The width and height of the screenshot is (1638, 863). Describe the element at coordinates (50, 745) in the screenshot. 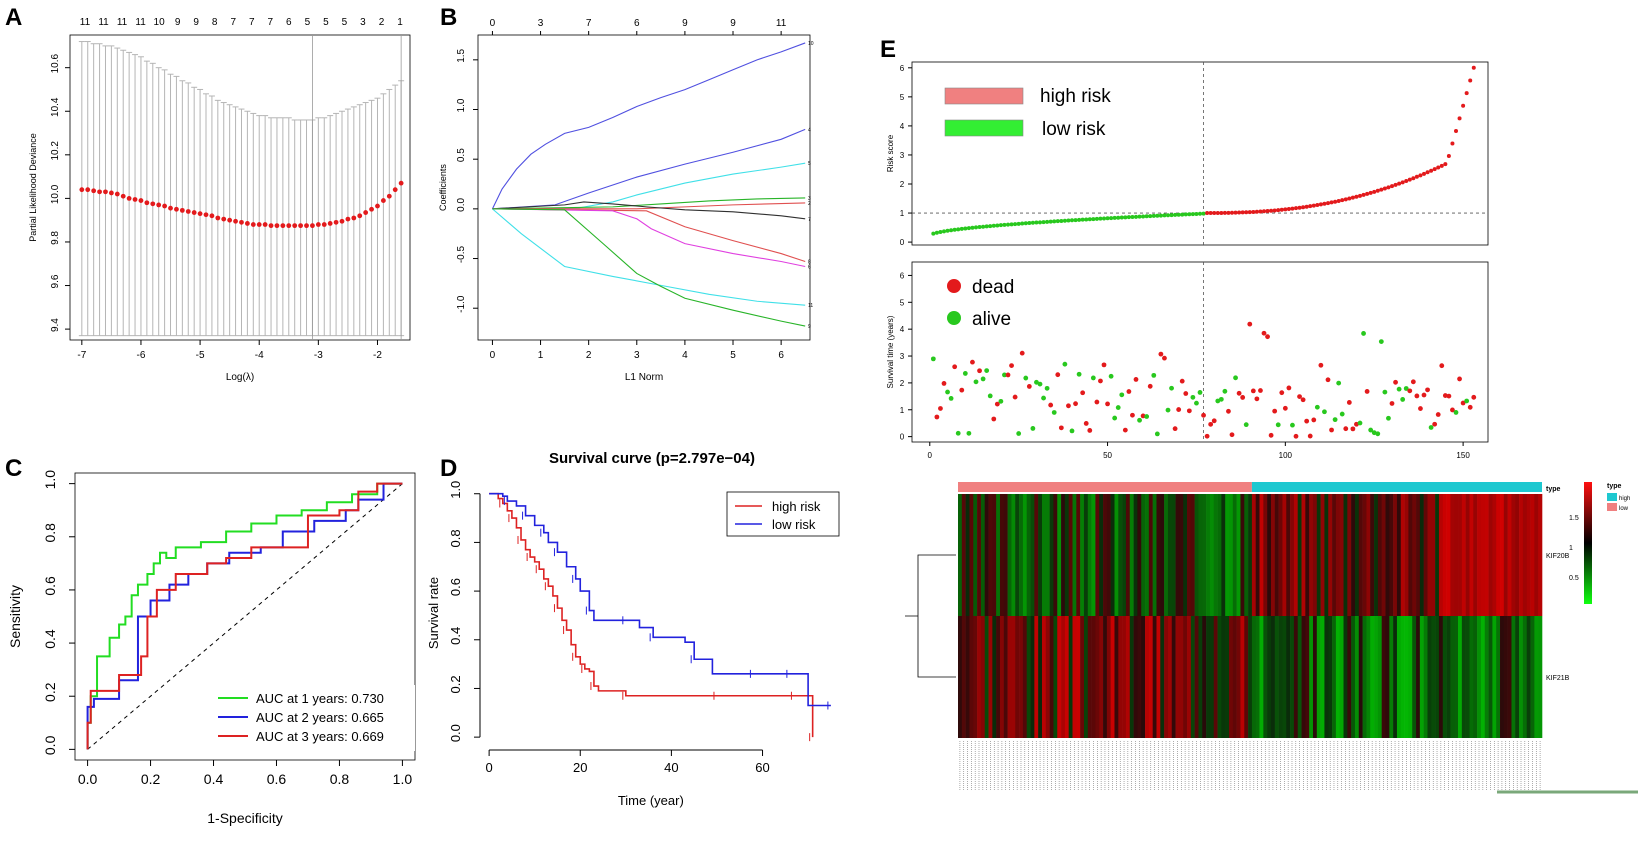

I see `y-tick-label: 0.0` at that location.